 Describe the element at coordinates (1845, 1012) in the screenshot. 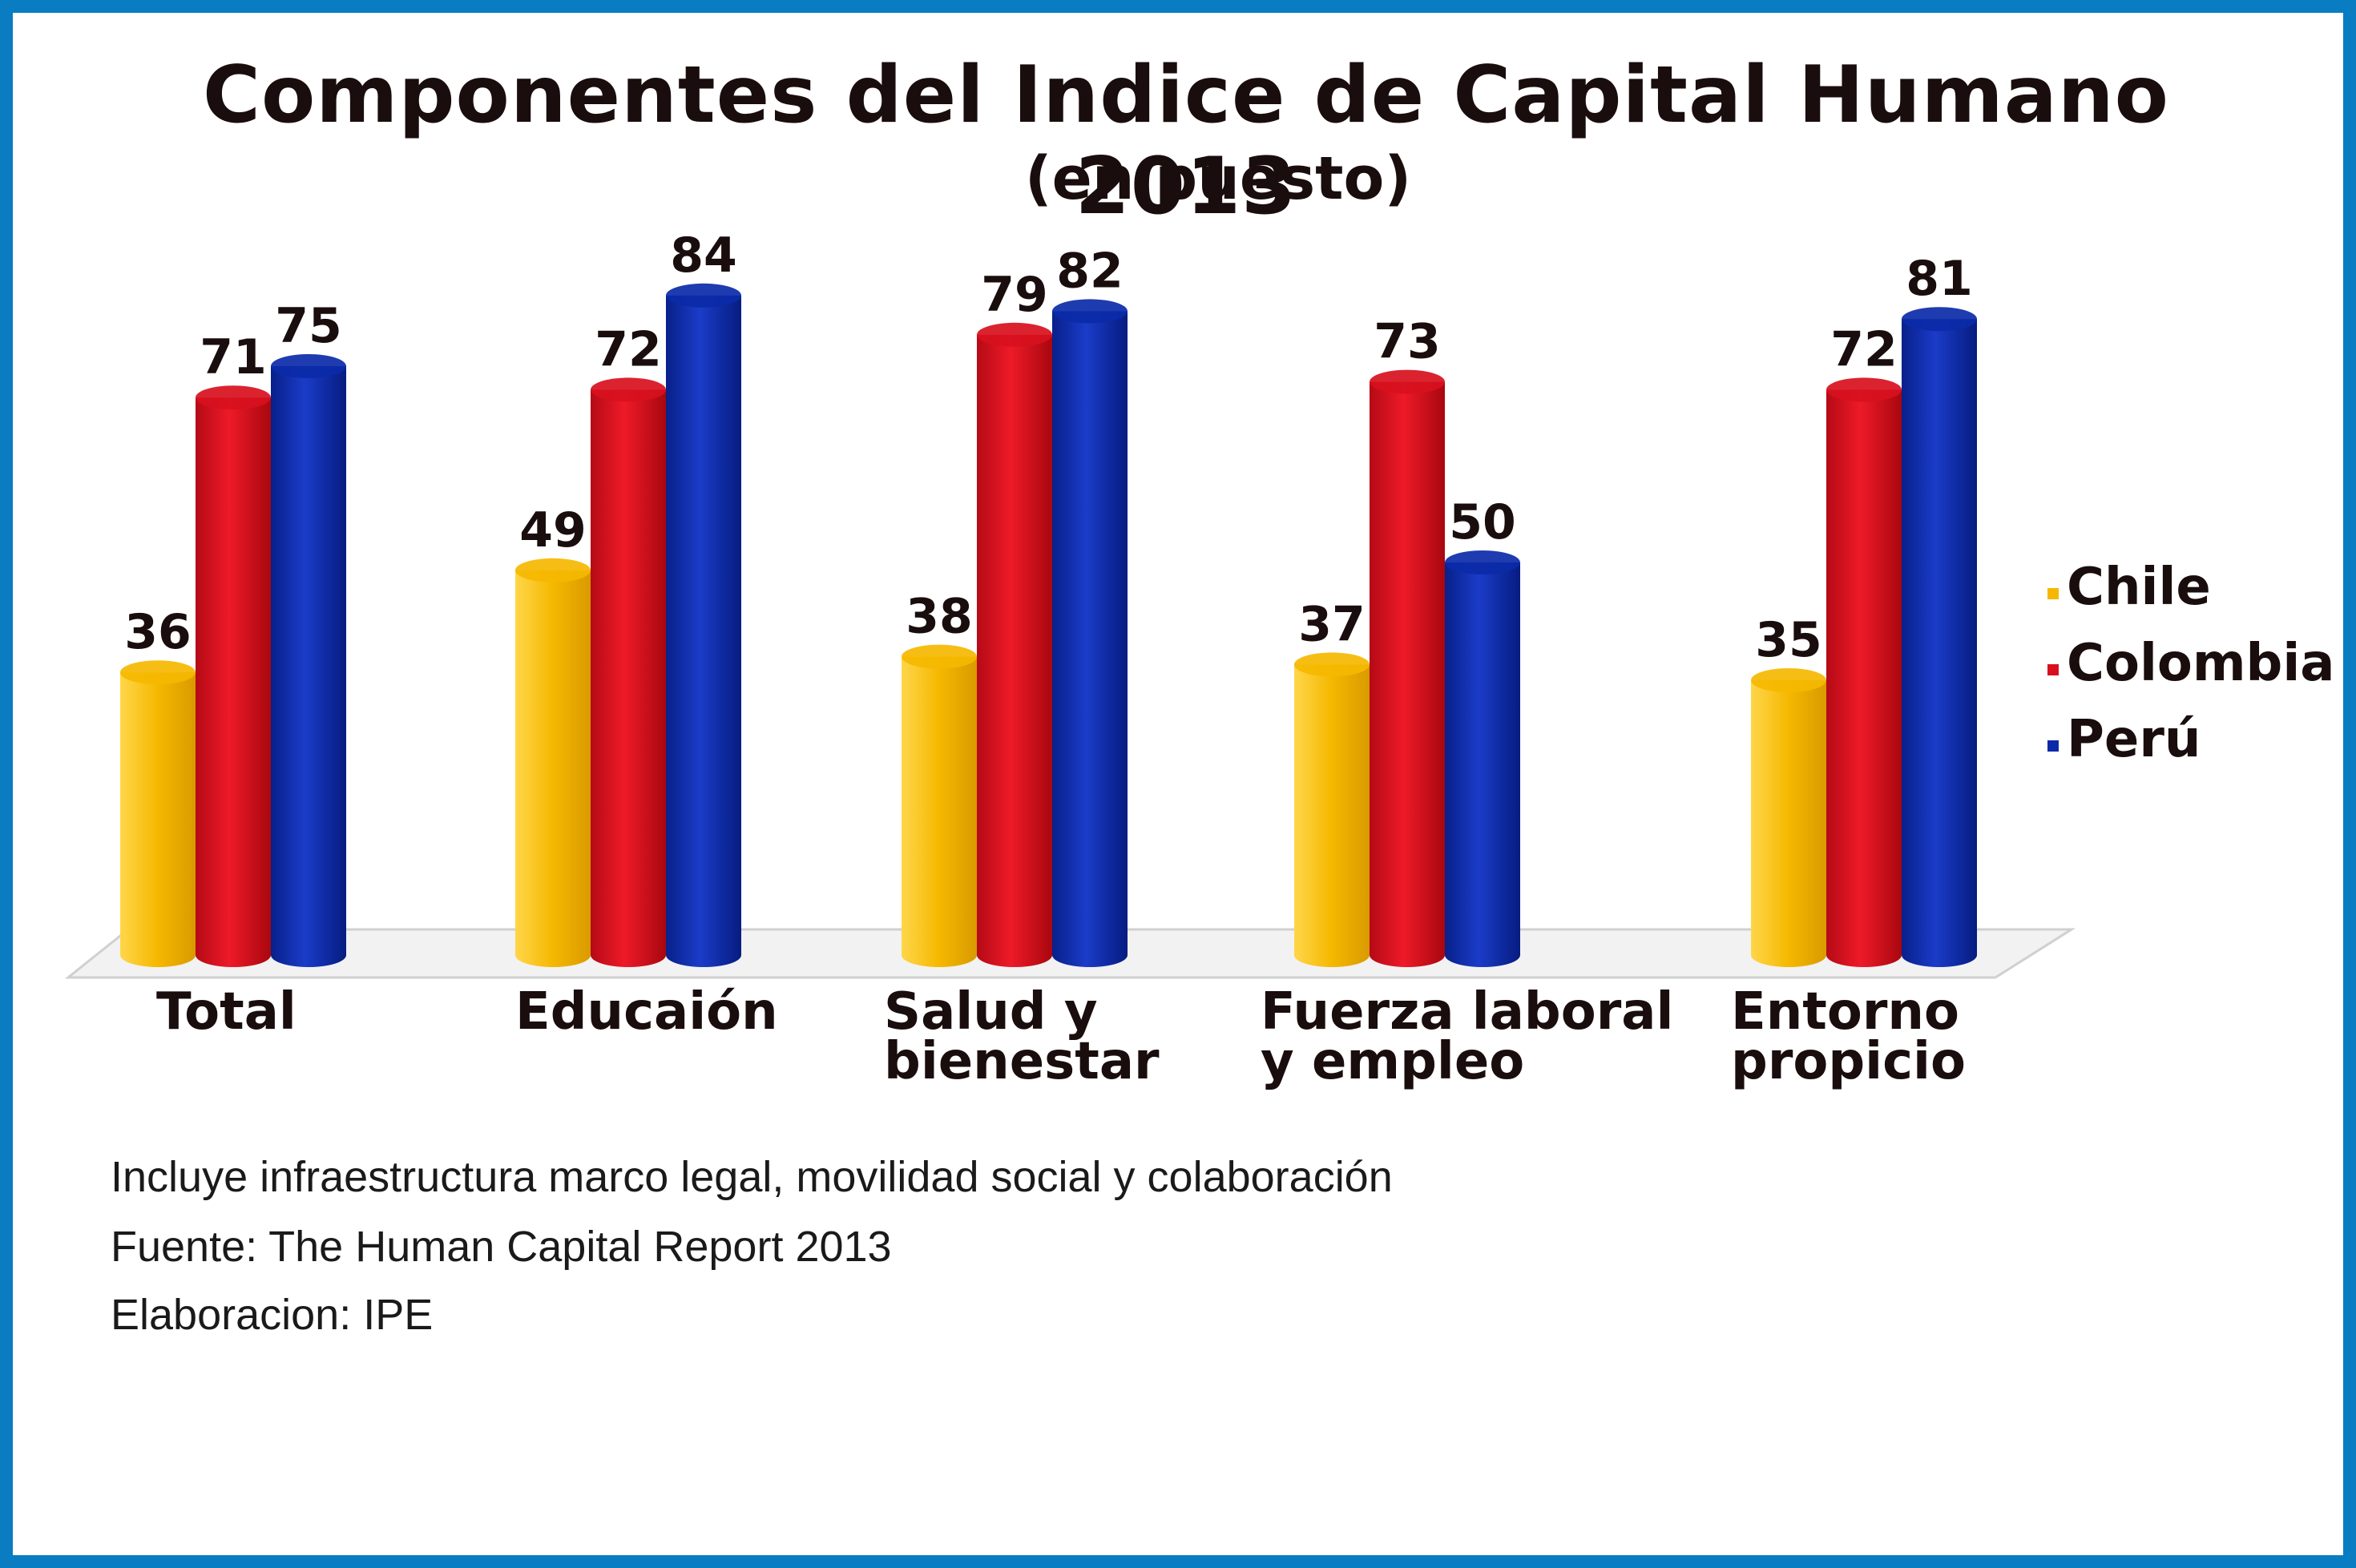

I see `category-label-5-line-1: Entorno` at that location.